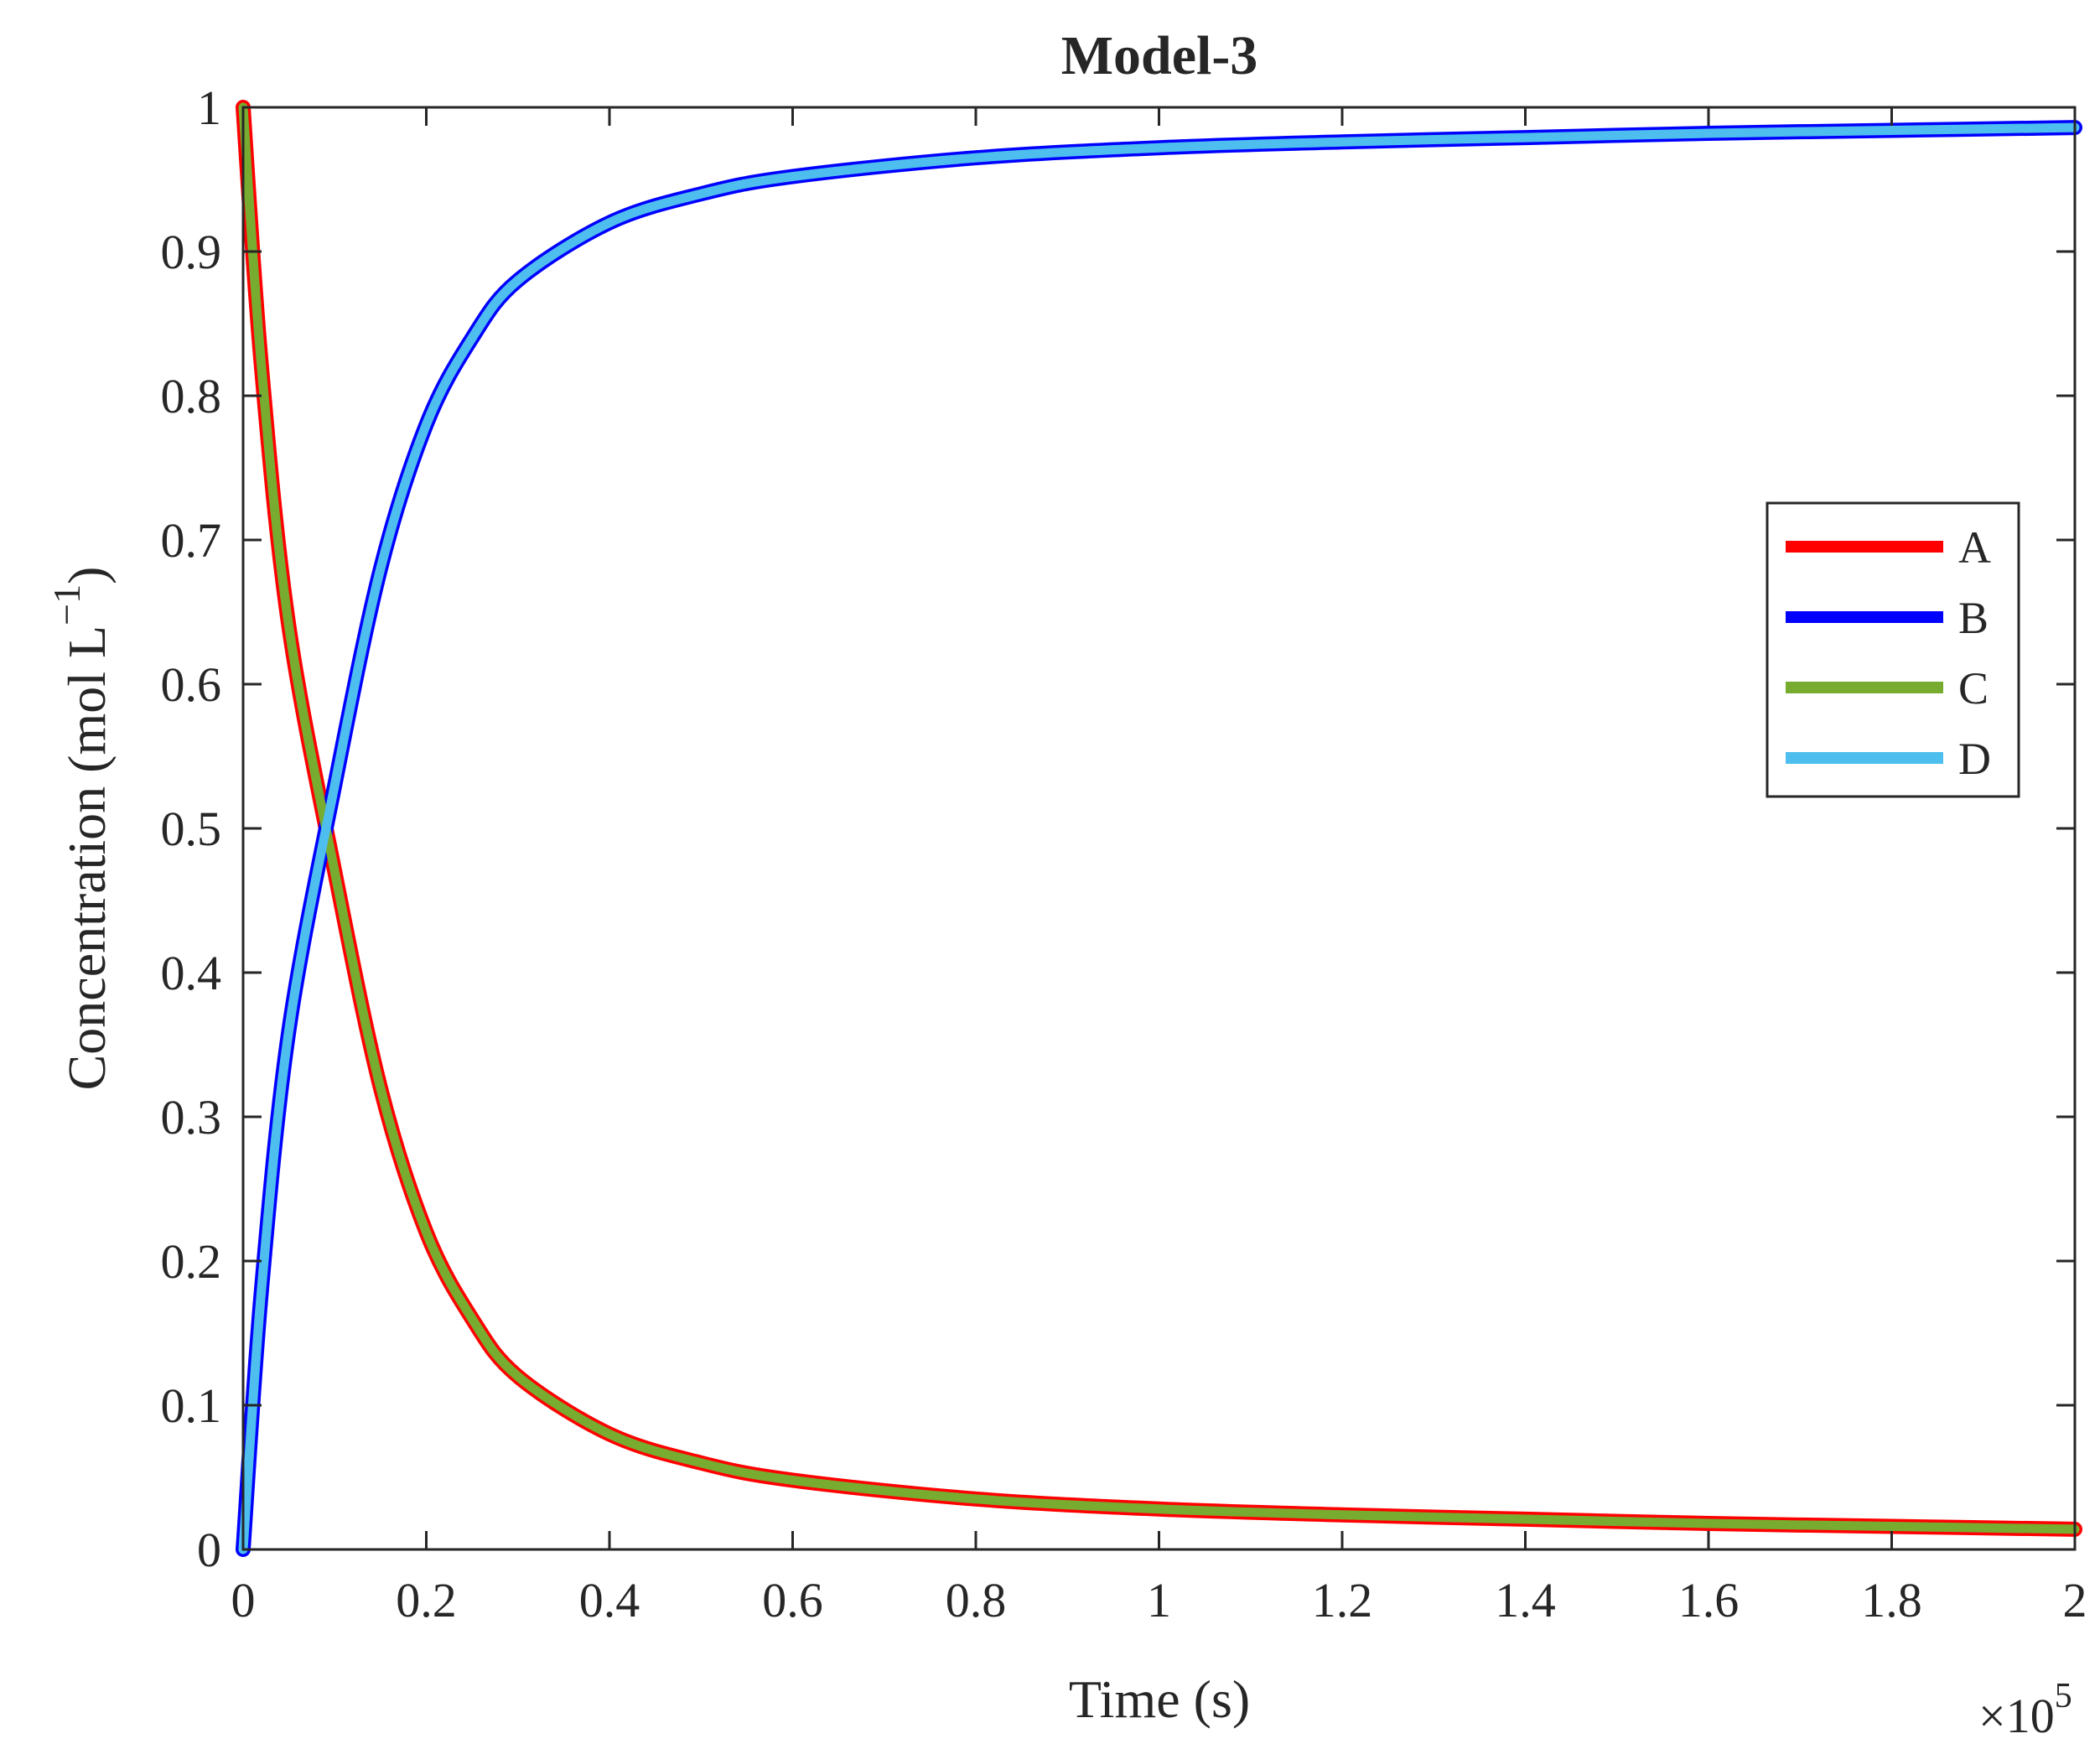 Image resolution: width=2100 pixels, height=1749 pixels. What do you see at coordinates (1973, 688) in the screenshot?
I see `legend-label-c: C` at bounding box center [1973, 688].